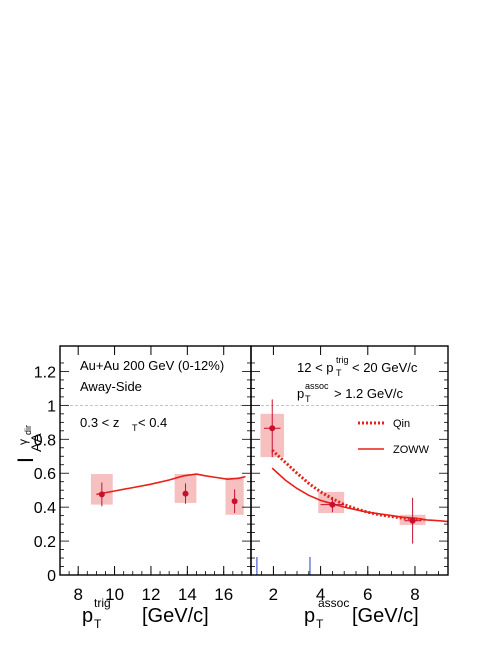  I want to click on left-xtick-label-0: 8, so click(77, 594).